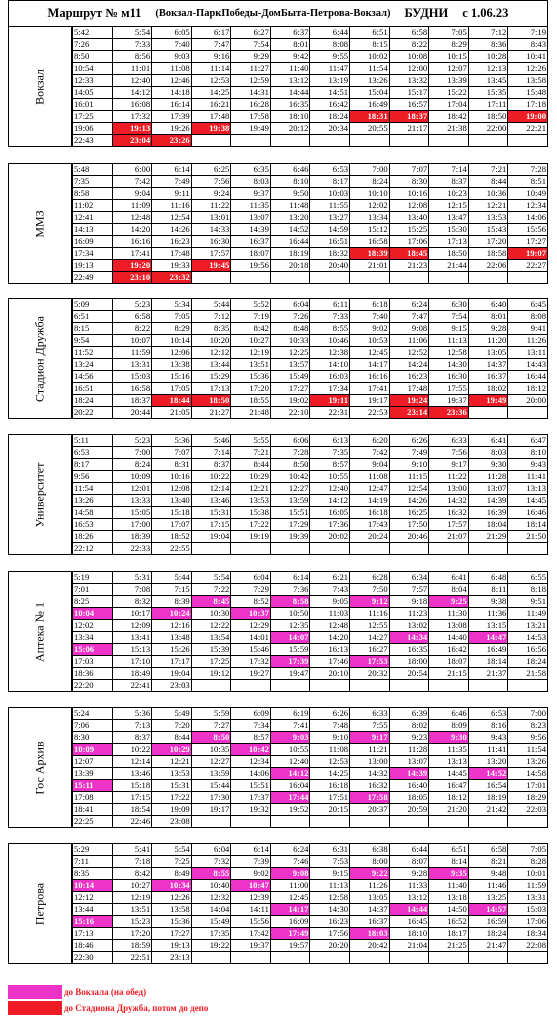  What do you see at coordinates (132, 785) in the screenshot?
I see `time-cell: 15:18` at bounding box center [132, 785].